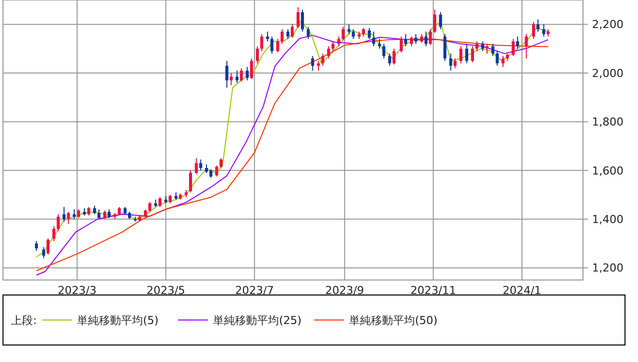 Image resolution: width=638 pixels, height=362 pixels. What do you see at coordinates (77, 290) in the screenshot?
I see `x-tick-label: 2023/3` at bounding box center [77, 290].